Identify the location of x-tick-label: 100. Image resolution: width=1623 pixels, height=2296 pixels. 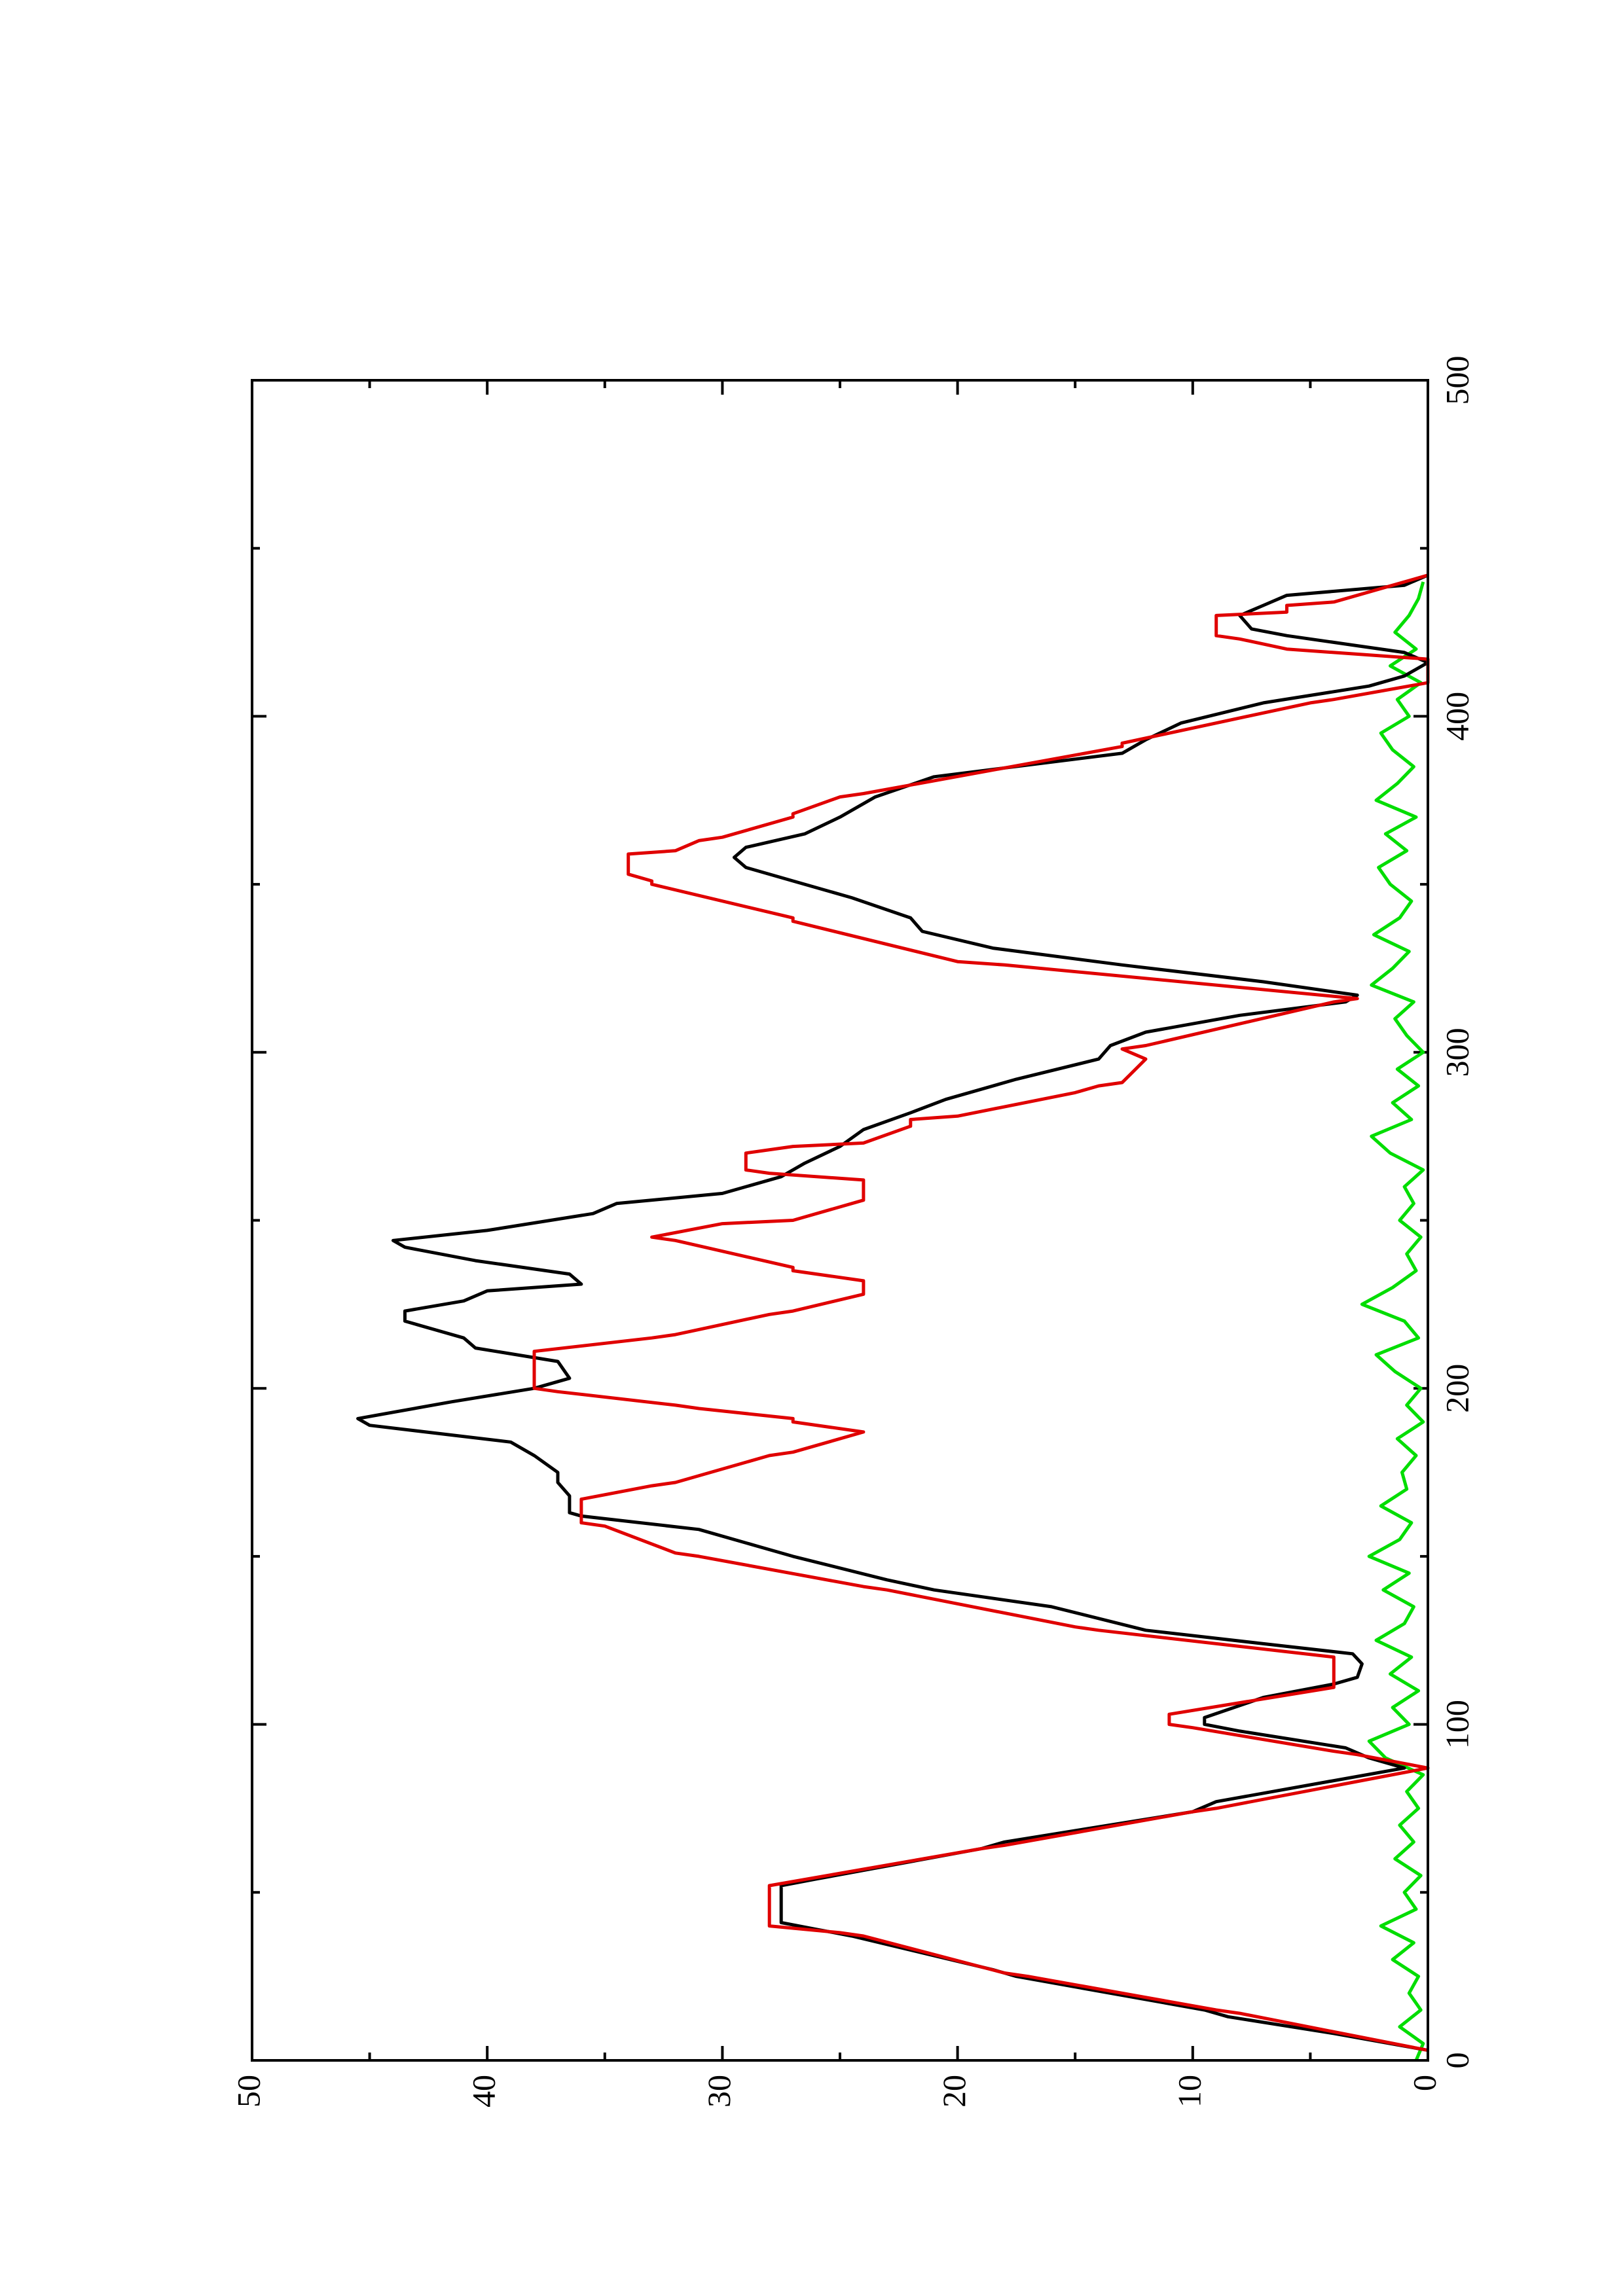
(1456, 1724).